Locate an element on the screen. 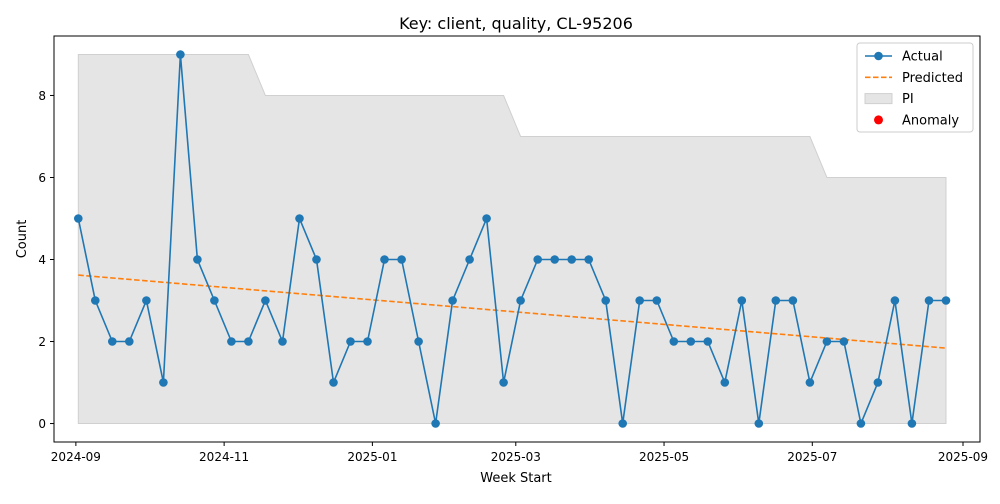 Image resolution: width=1000 pixels, height=504 pixels. x-tick-label: 2025-07 is located at coordinates (812, 457).